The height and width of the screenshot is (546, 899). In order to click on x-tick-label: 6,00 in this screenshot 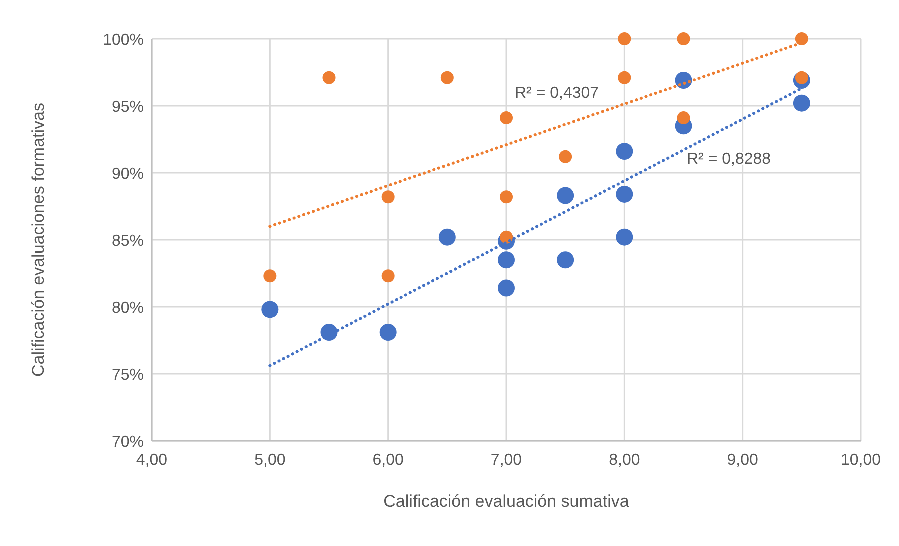, I will do `click(388, 460)`.